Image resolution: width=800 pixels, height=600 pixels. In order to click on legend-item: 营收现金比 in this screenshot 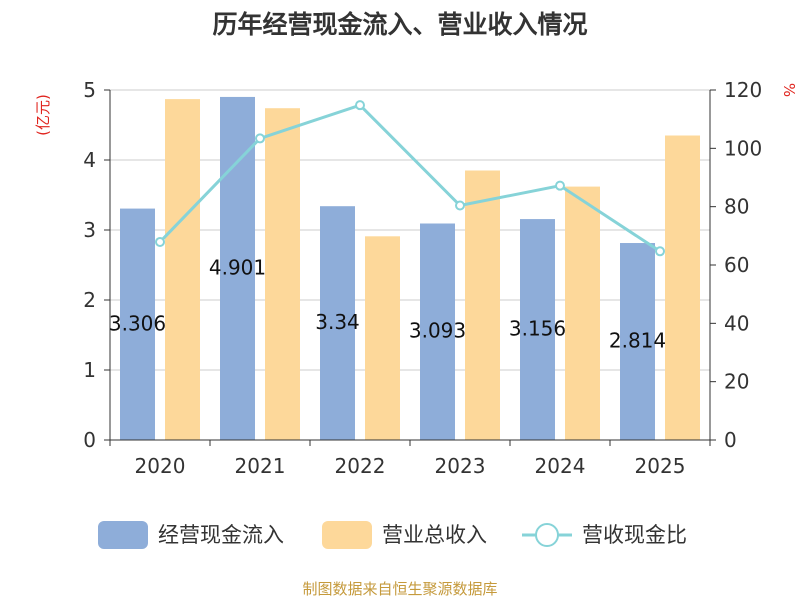, I will do `click(604, 535)`.